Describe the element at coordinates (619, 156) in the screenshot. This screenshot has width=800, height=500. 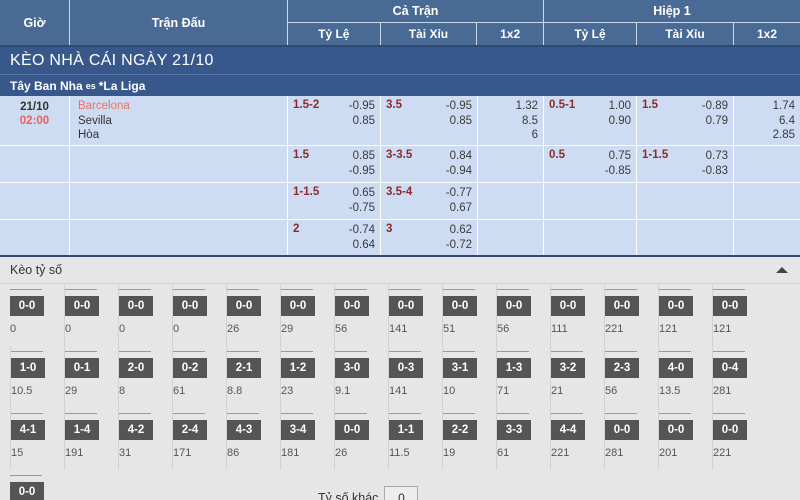
I see `h1-handicap-odd-home: 0.75` at that location.